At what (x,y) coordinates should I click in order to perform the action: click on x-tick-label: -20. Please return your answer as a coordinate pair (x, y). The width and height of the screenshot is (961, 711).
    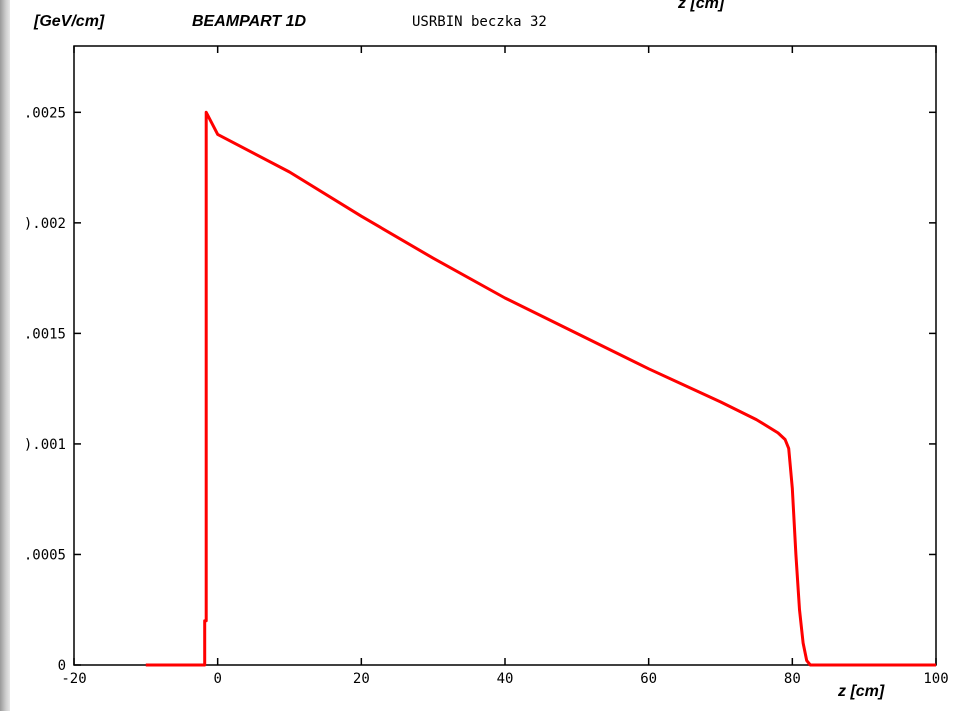
    Looking at the image, I should click on (73, 679).